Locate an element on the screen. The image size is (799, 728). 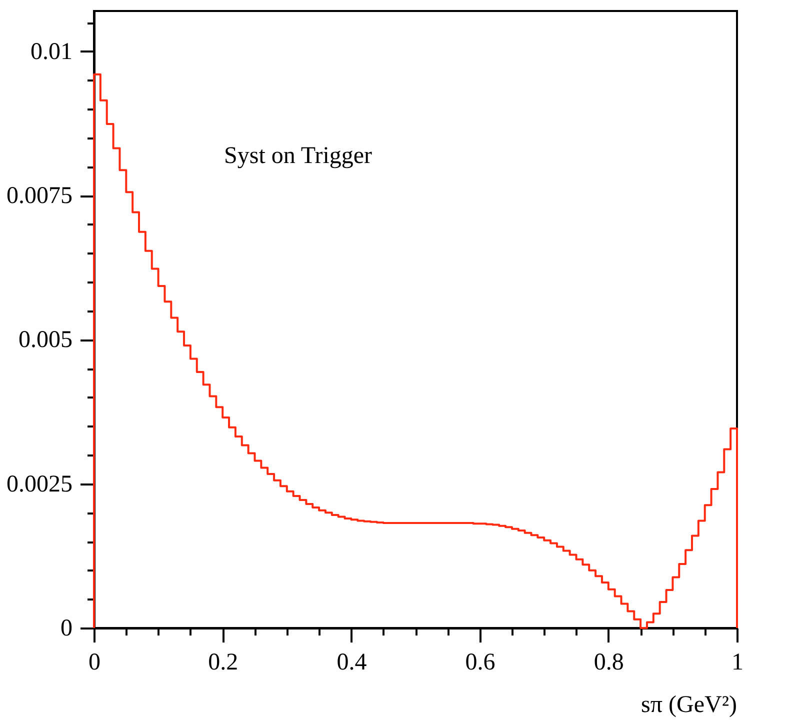
y-tick-label: 0.0025 is located at coordinates (39, 484).